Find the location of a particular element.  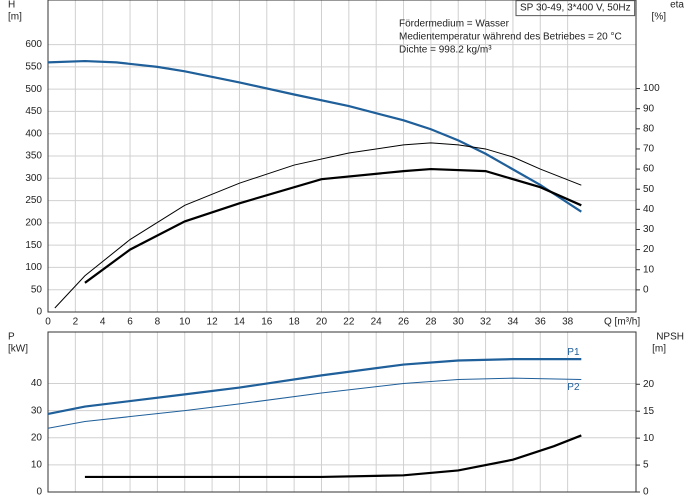

y-tick-label: 200 is located at coordinates (33, 222).